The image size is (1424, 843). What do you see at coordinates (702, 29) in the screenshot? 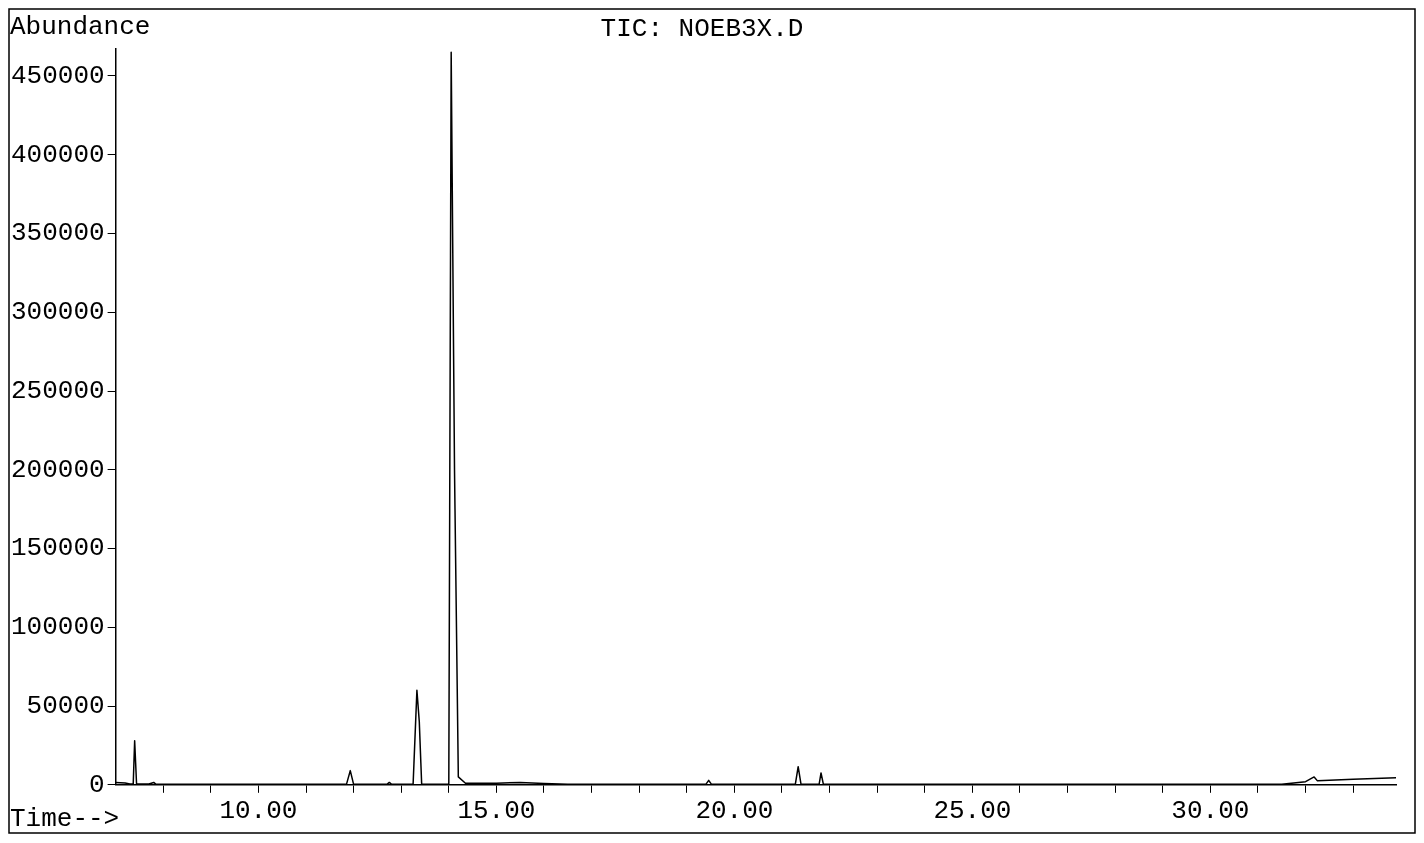
I see `chart-title: TIC: NOEB3X.D` at bounding box center [702, 29].